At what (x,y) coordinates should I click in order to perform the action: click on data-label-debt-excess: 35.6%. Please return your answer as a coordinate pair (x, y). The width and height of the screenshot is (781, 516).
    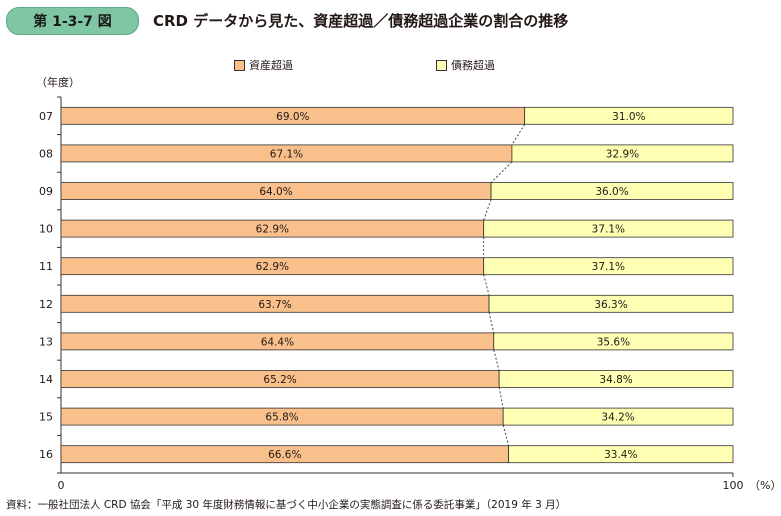
    Looking at the image, I should click on (613, 342).